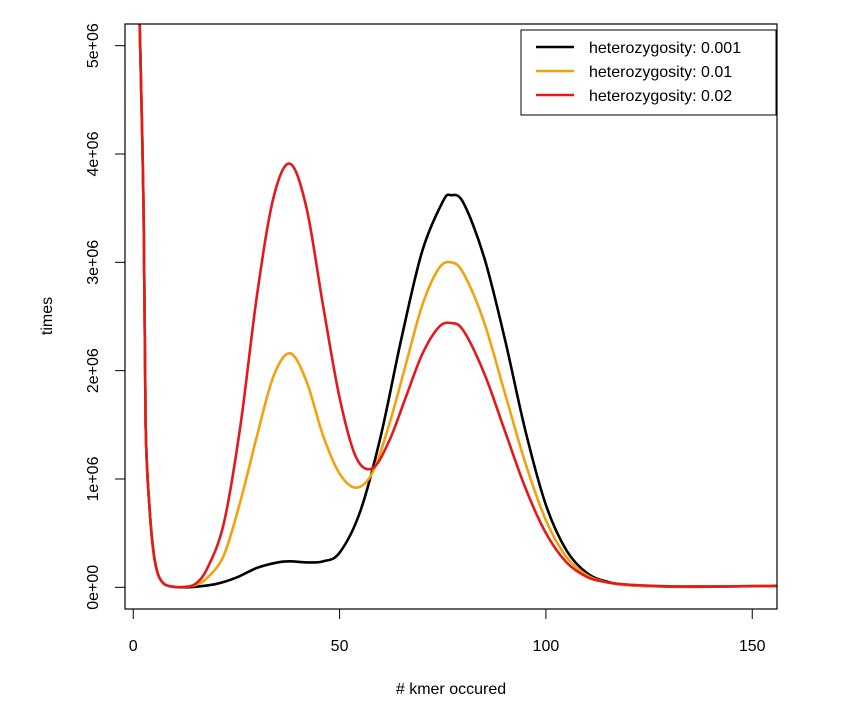 This screenshot has width=844, height=702. Describe the element at coordinates (447, 631) in the screenshot. I see `x-axis: 0 50 100 150` at that location.